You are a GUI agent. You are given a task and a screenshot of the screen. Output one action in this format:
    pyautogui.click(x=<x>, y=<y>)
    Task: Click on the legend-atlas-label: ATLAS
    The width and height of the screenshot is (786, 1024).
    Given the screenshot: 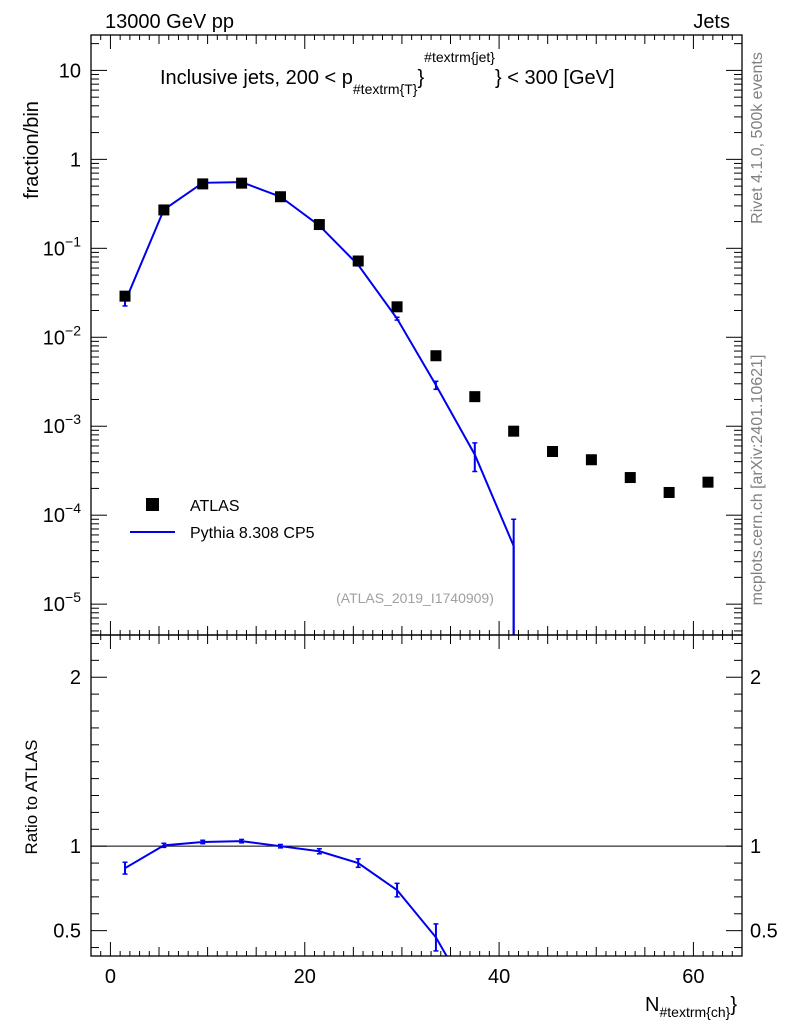 What is the action you would take?
    pyautogui.click(x=215, y=506)
    